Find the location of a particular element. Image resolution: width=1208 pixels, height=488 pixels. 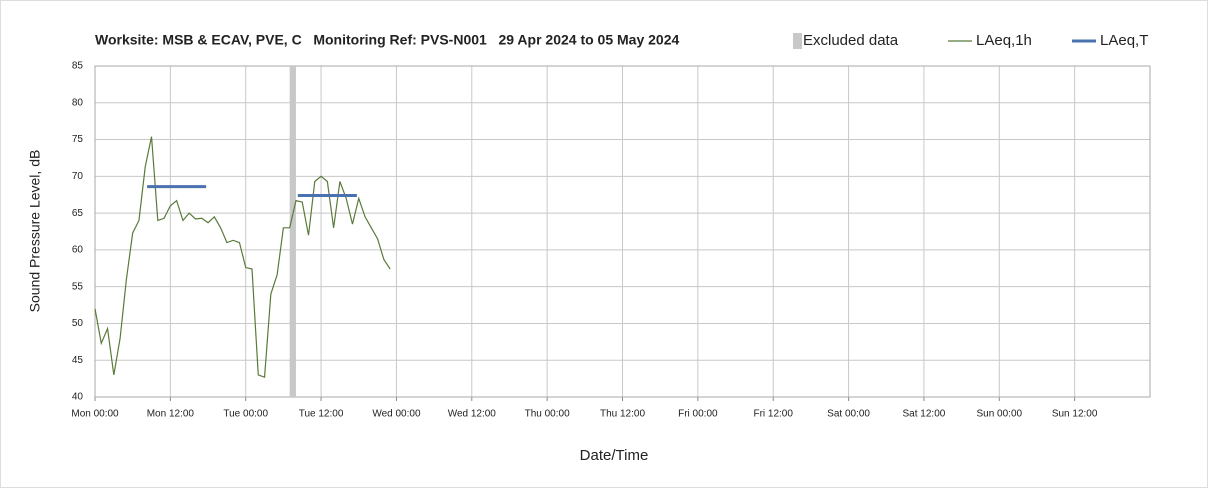

y-tick-label: 70 is located at coordinates (78, 176).